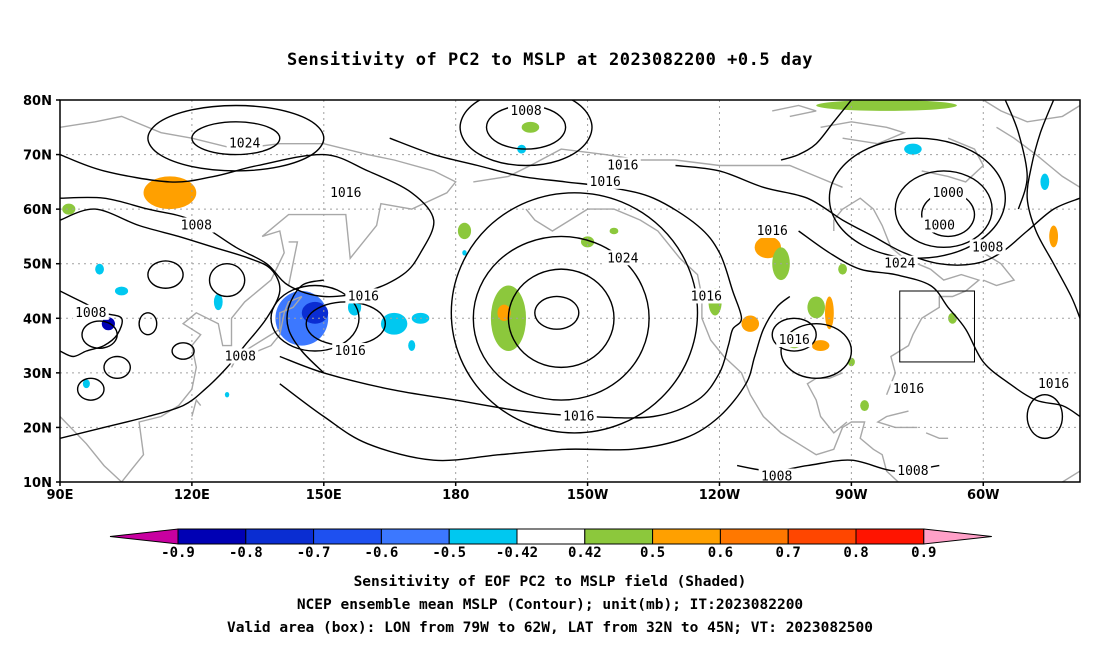 Image resolution: width=1100 pixels, height=650 pixels. Describe the element at coordinates (37, 319) in the screenshot. I see `lat-label: 40N` at that location.